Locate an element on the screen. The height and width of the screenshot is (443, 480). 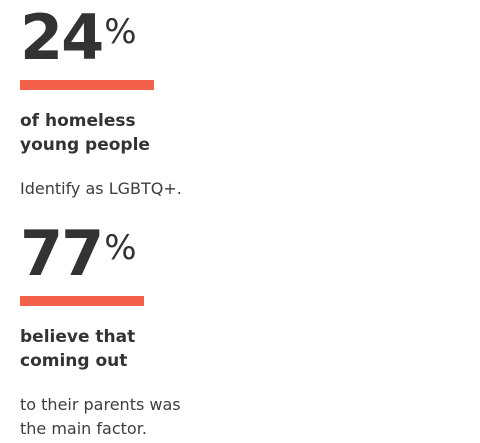
stat-description-line: the main factor. is located at coordinates (83, 428).